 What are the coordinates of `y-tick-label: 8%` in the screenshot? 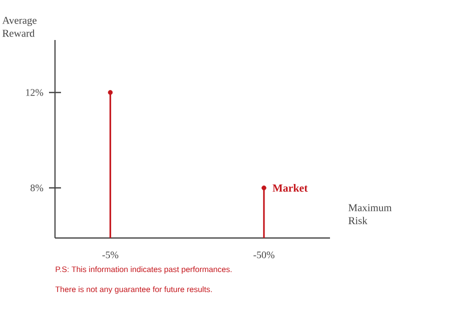 It's located at (37, 188).